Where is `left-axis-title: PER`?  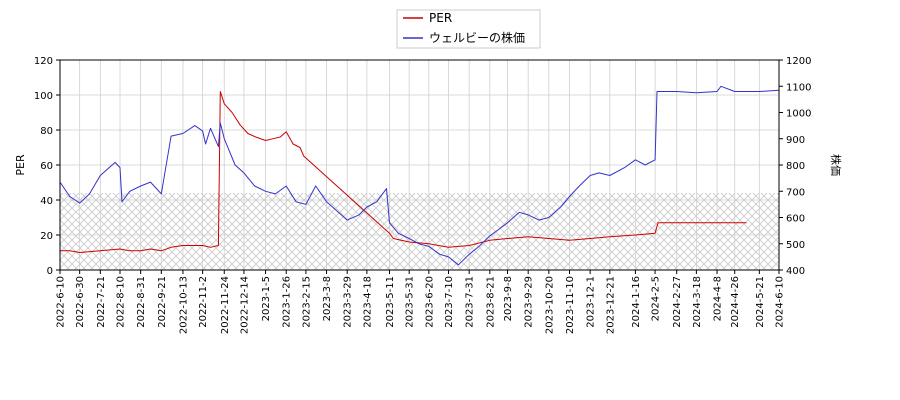
left-axis-title: PER is located at coordinates (20, 165).